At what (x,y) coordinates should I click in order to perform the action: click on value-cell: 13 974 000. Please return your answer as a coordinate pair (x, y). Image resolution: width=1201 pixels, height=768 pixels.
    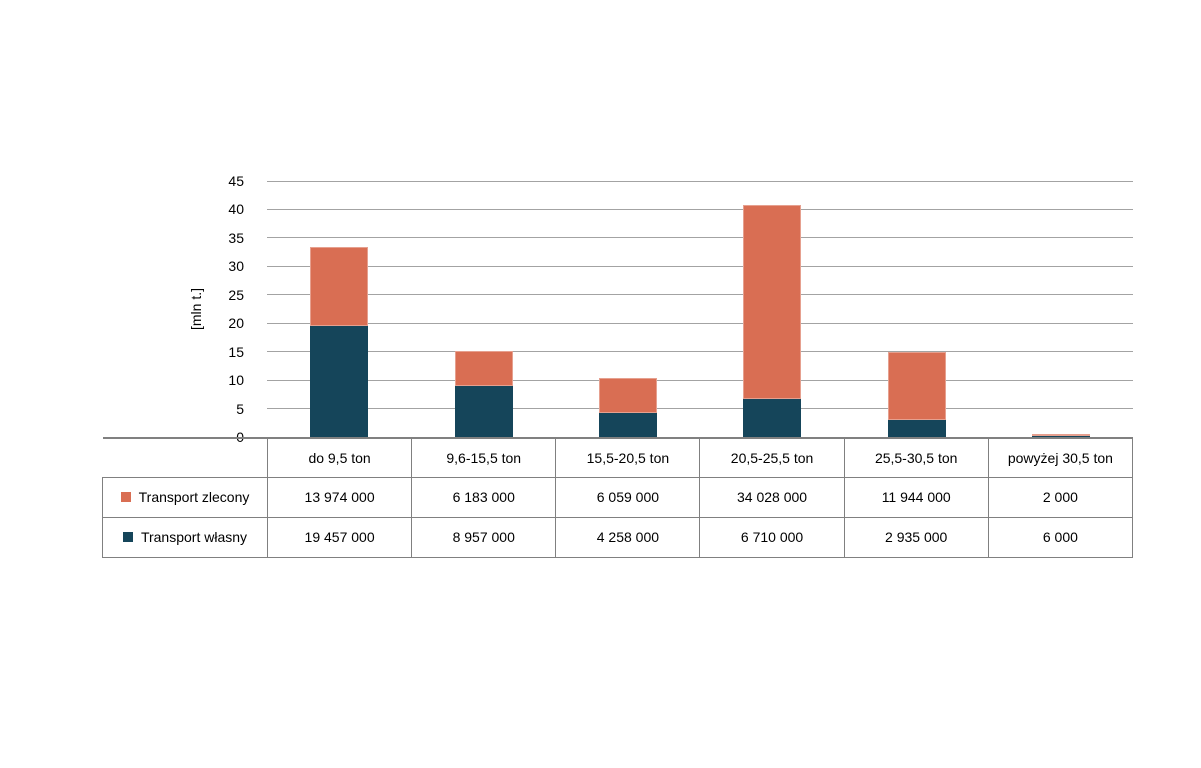
    Looking at the image, I should click on (339, 497).